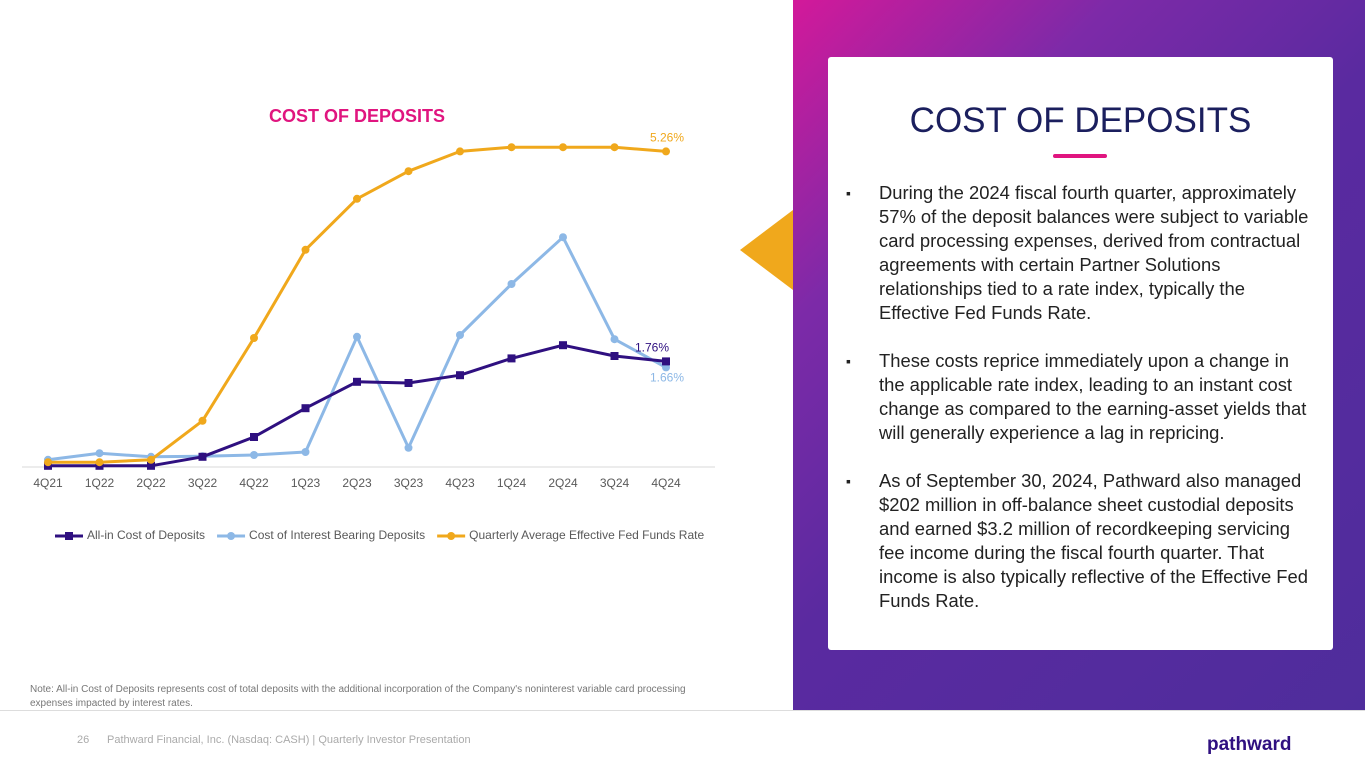  Describe the element at coordinates (1080, 156) in the screenshot. I see `title-underline` at that location.